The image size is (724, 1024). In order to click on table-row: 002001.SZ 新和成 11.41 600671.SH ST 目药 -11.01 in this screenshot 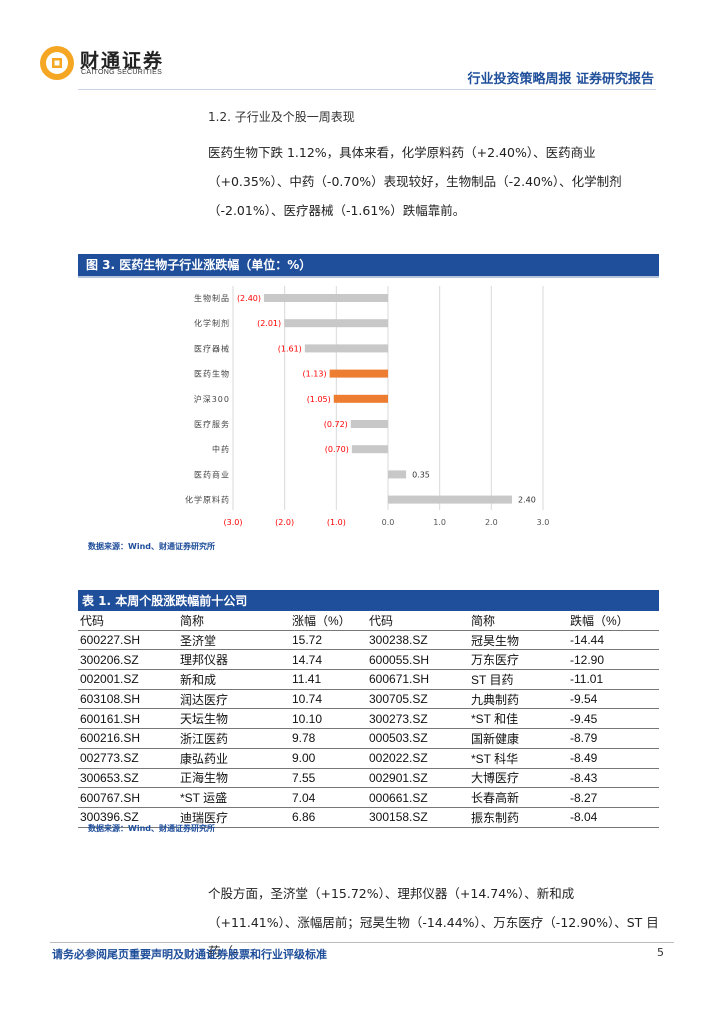, I will do `click(368, 679)`.